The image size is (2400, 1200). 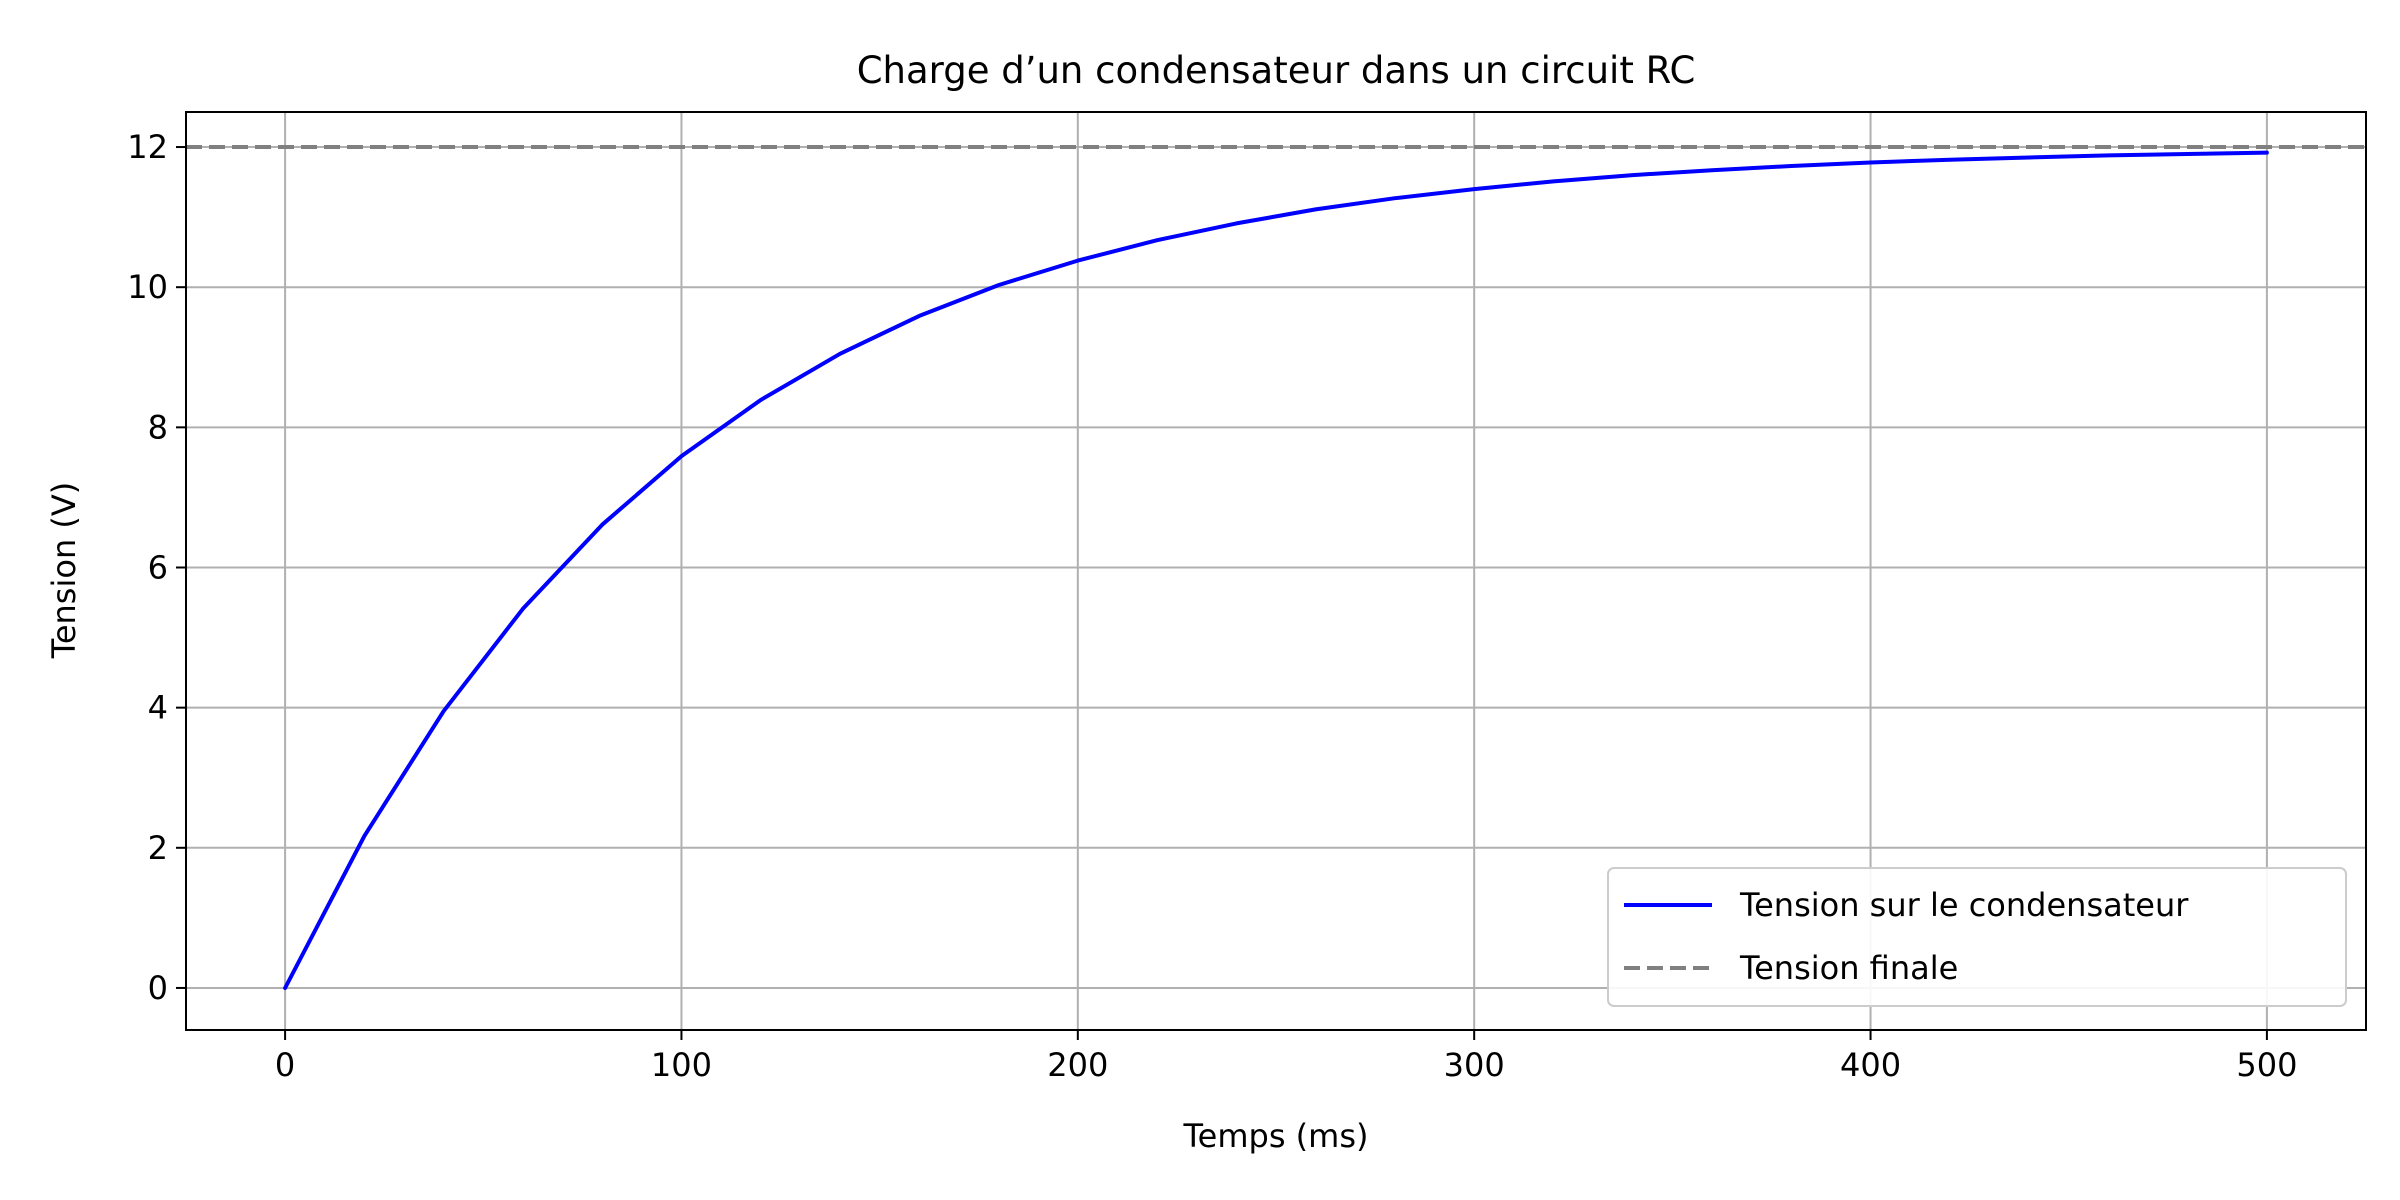 I want to click on y-tick-label: 2, so click(x=158, y=848).